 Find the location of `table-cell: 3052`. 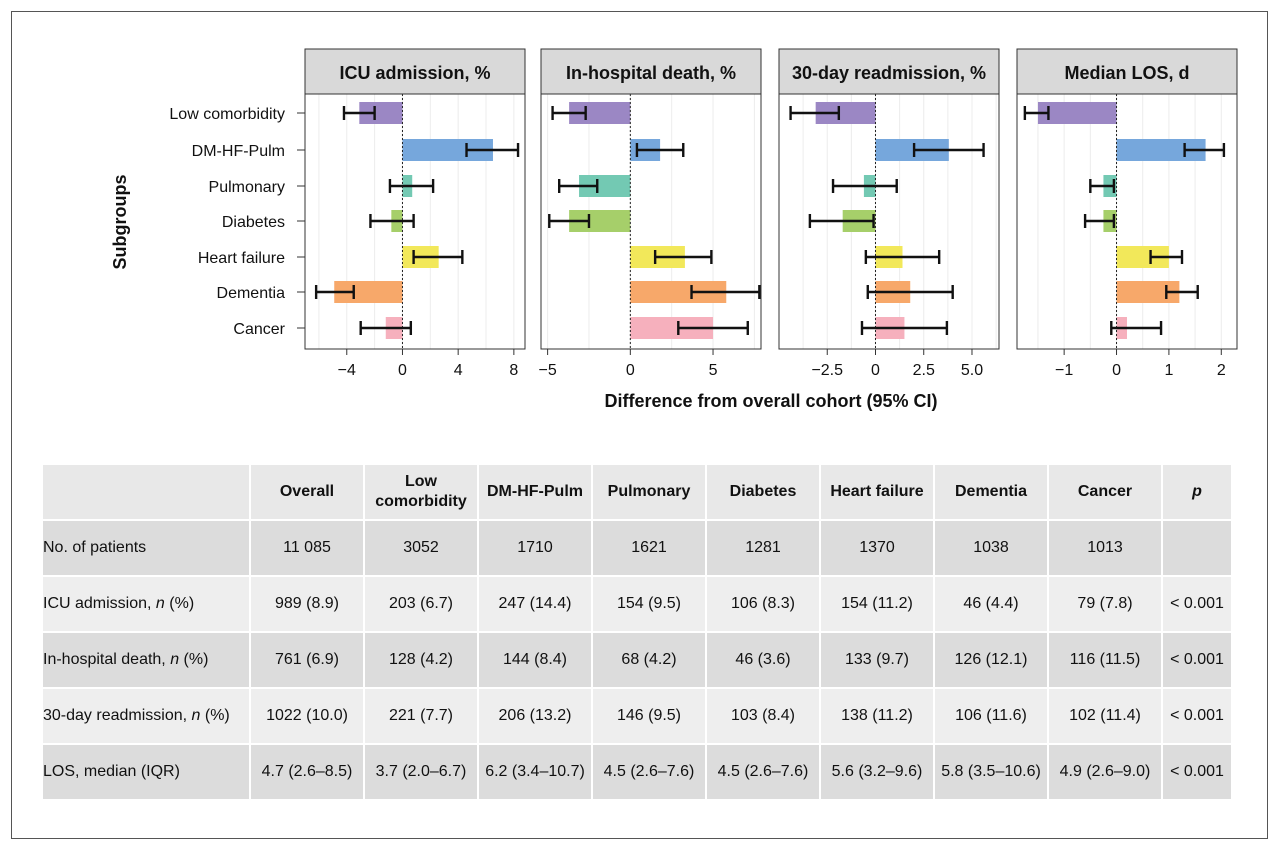

table-cell: 3052 is located at coordinates (421, 548).